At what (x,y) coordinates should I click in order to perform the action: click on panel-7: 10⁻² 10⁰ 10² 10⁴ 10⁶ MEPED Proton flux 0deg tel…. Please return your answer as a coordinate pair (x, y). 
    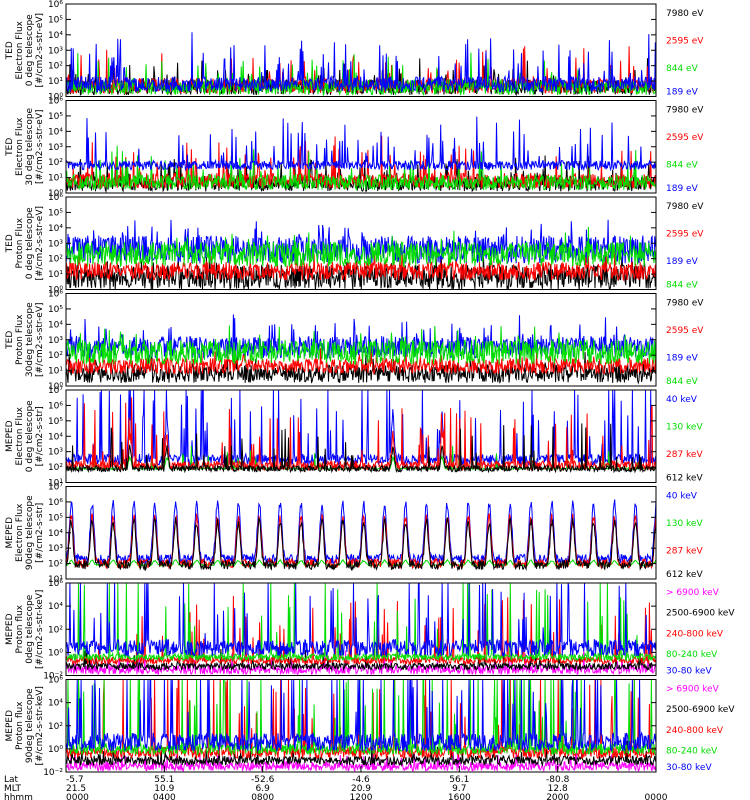
    Looking at the image, I should click on (370, 630).